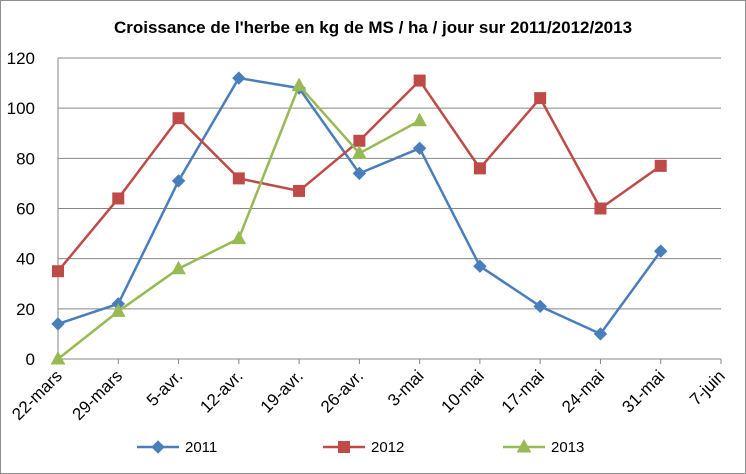 The height and width of the screenshot is (474, 746). I want to click on legend: 2011 2012 2013, so click(360, 447).